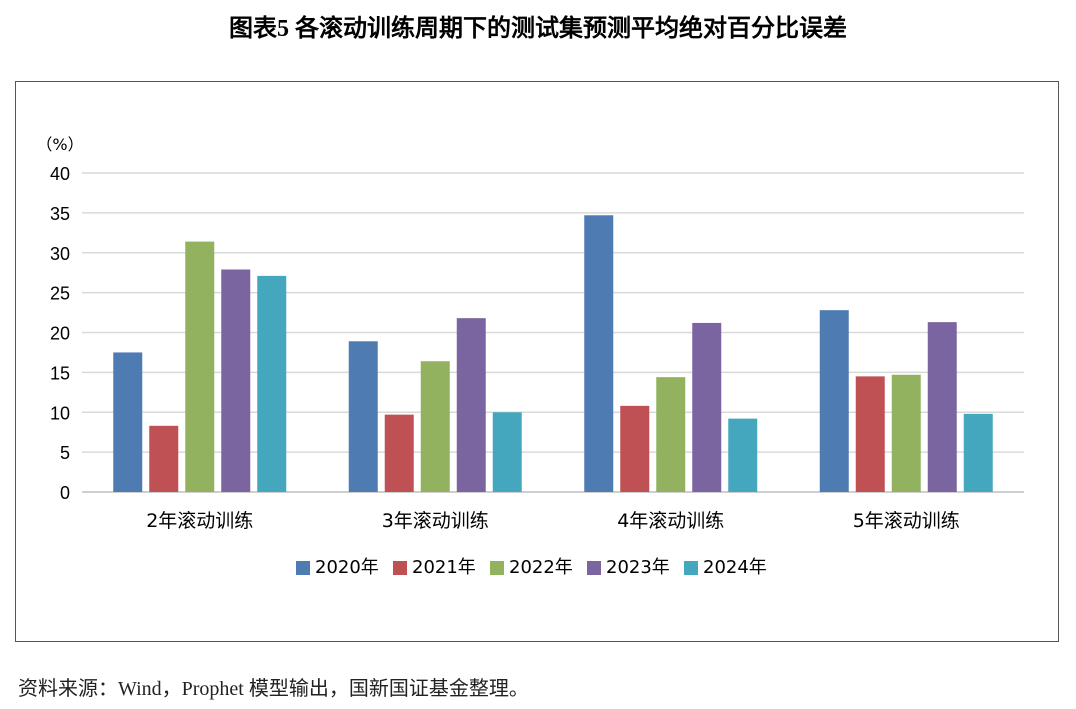  Describe the element at coordinates (906, 521) in the screenshot. I see `x-tick-label: 5年滚动训练` at that location.